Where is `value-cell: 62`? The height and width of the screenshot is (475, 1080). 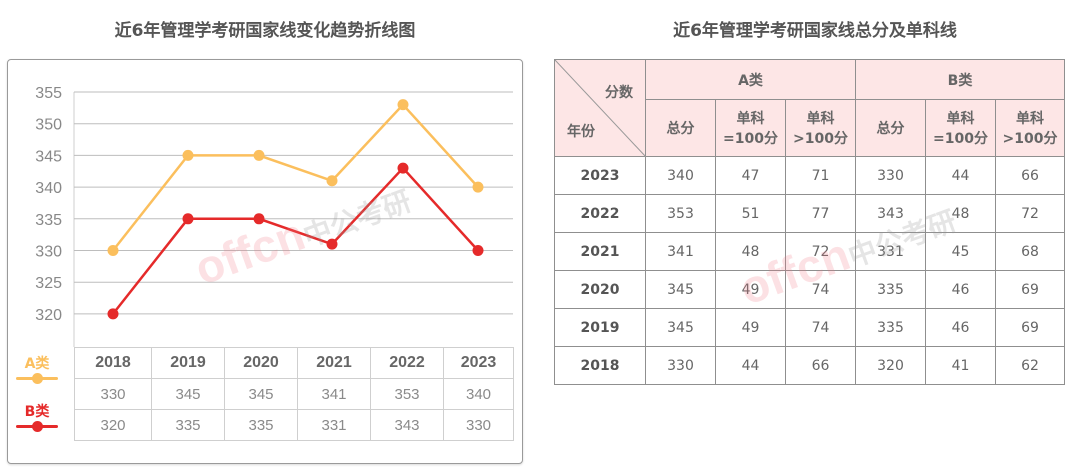 value-cell: 62 is located at coordinates (1030, 365).